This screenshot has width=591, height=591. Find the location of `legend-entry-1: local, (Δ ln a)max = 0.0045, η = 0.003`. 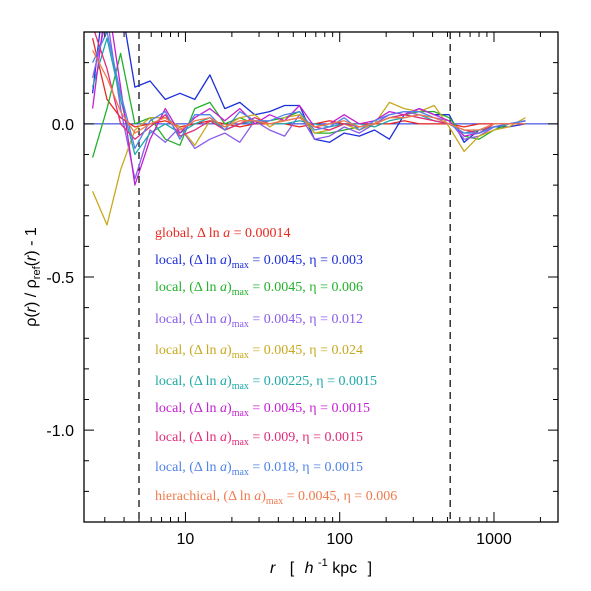

legend-entry-1: local, (Δ ln a)max = 0.0045, η = 0.003 is located at coordinates (259, 262).